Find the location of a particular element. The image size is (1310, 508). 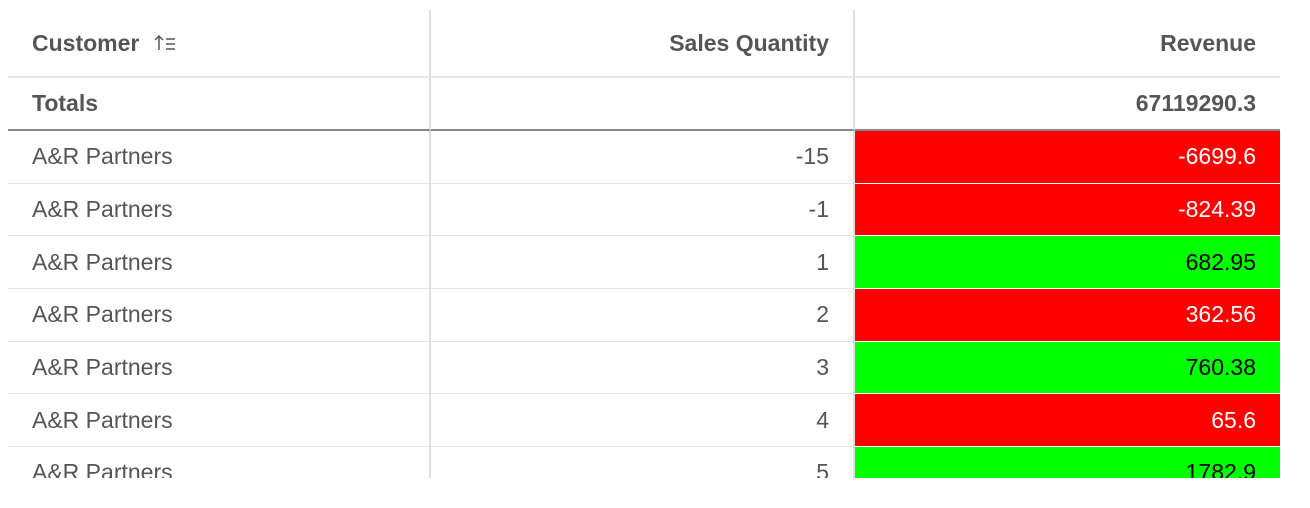

totals-row: Totals 67119290.3 is located at coordinates (644, 104).